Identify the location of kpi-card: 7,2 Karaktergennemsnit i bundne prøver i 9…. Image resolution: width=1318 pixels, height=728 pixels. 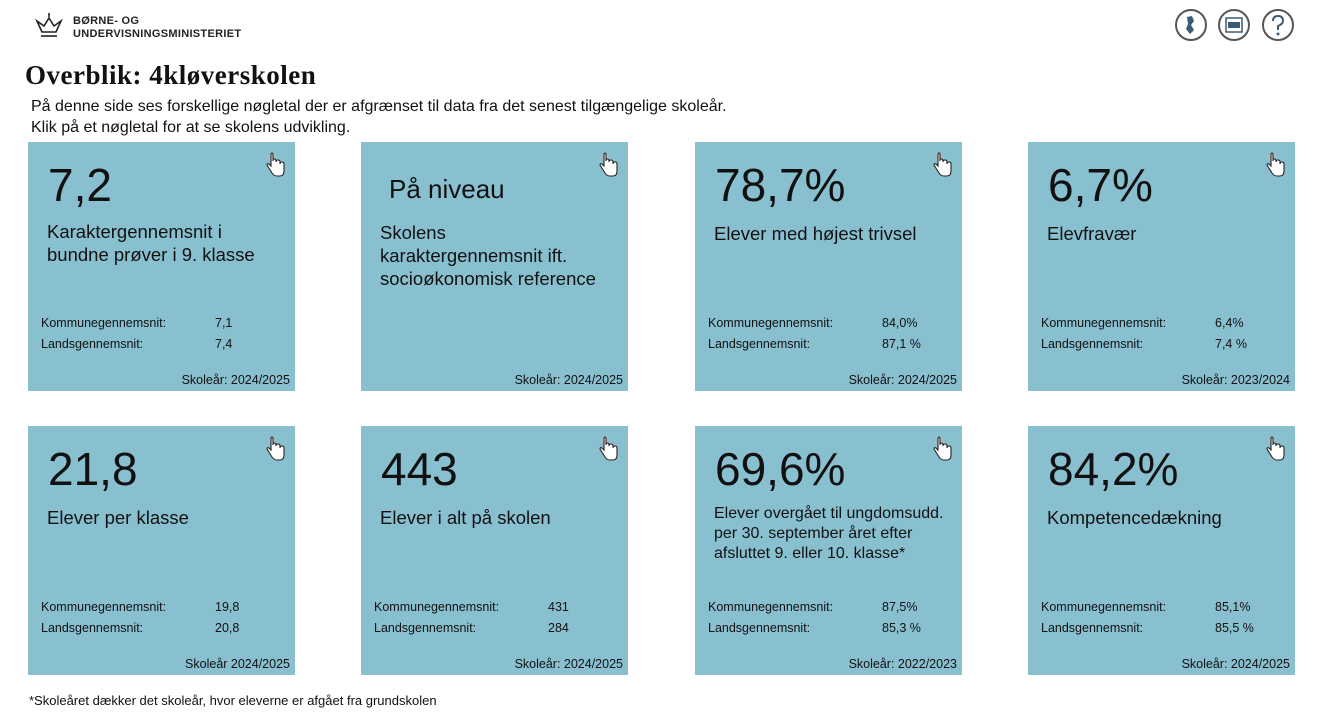
(161, 266).